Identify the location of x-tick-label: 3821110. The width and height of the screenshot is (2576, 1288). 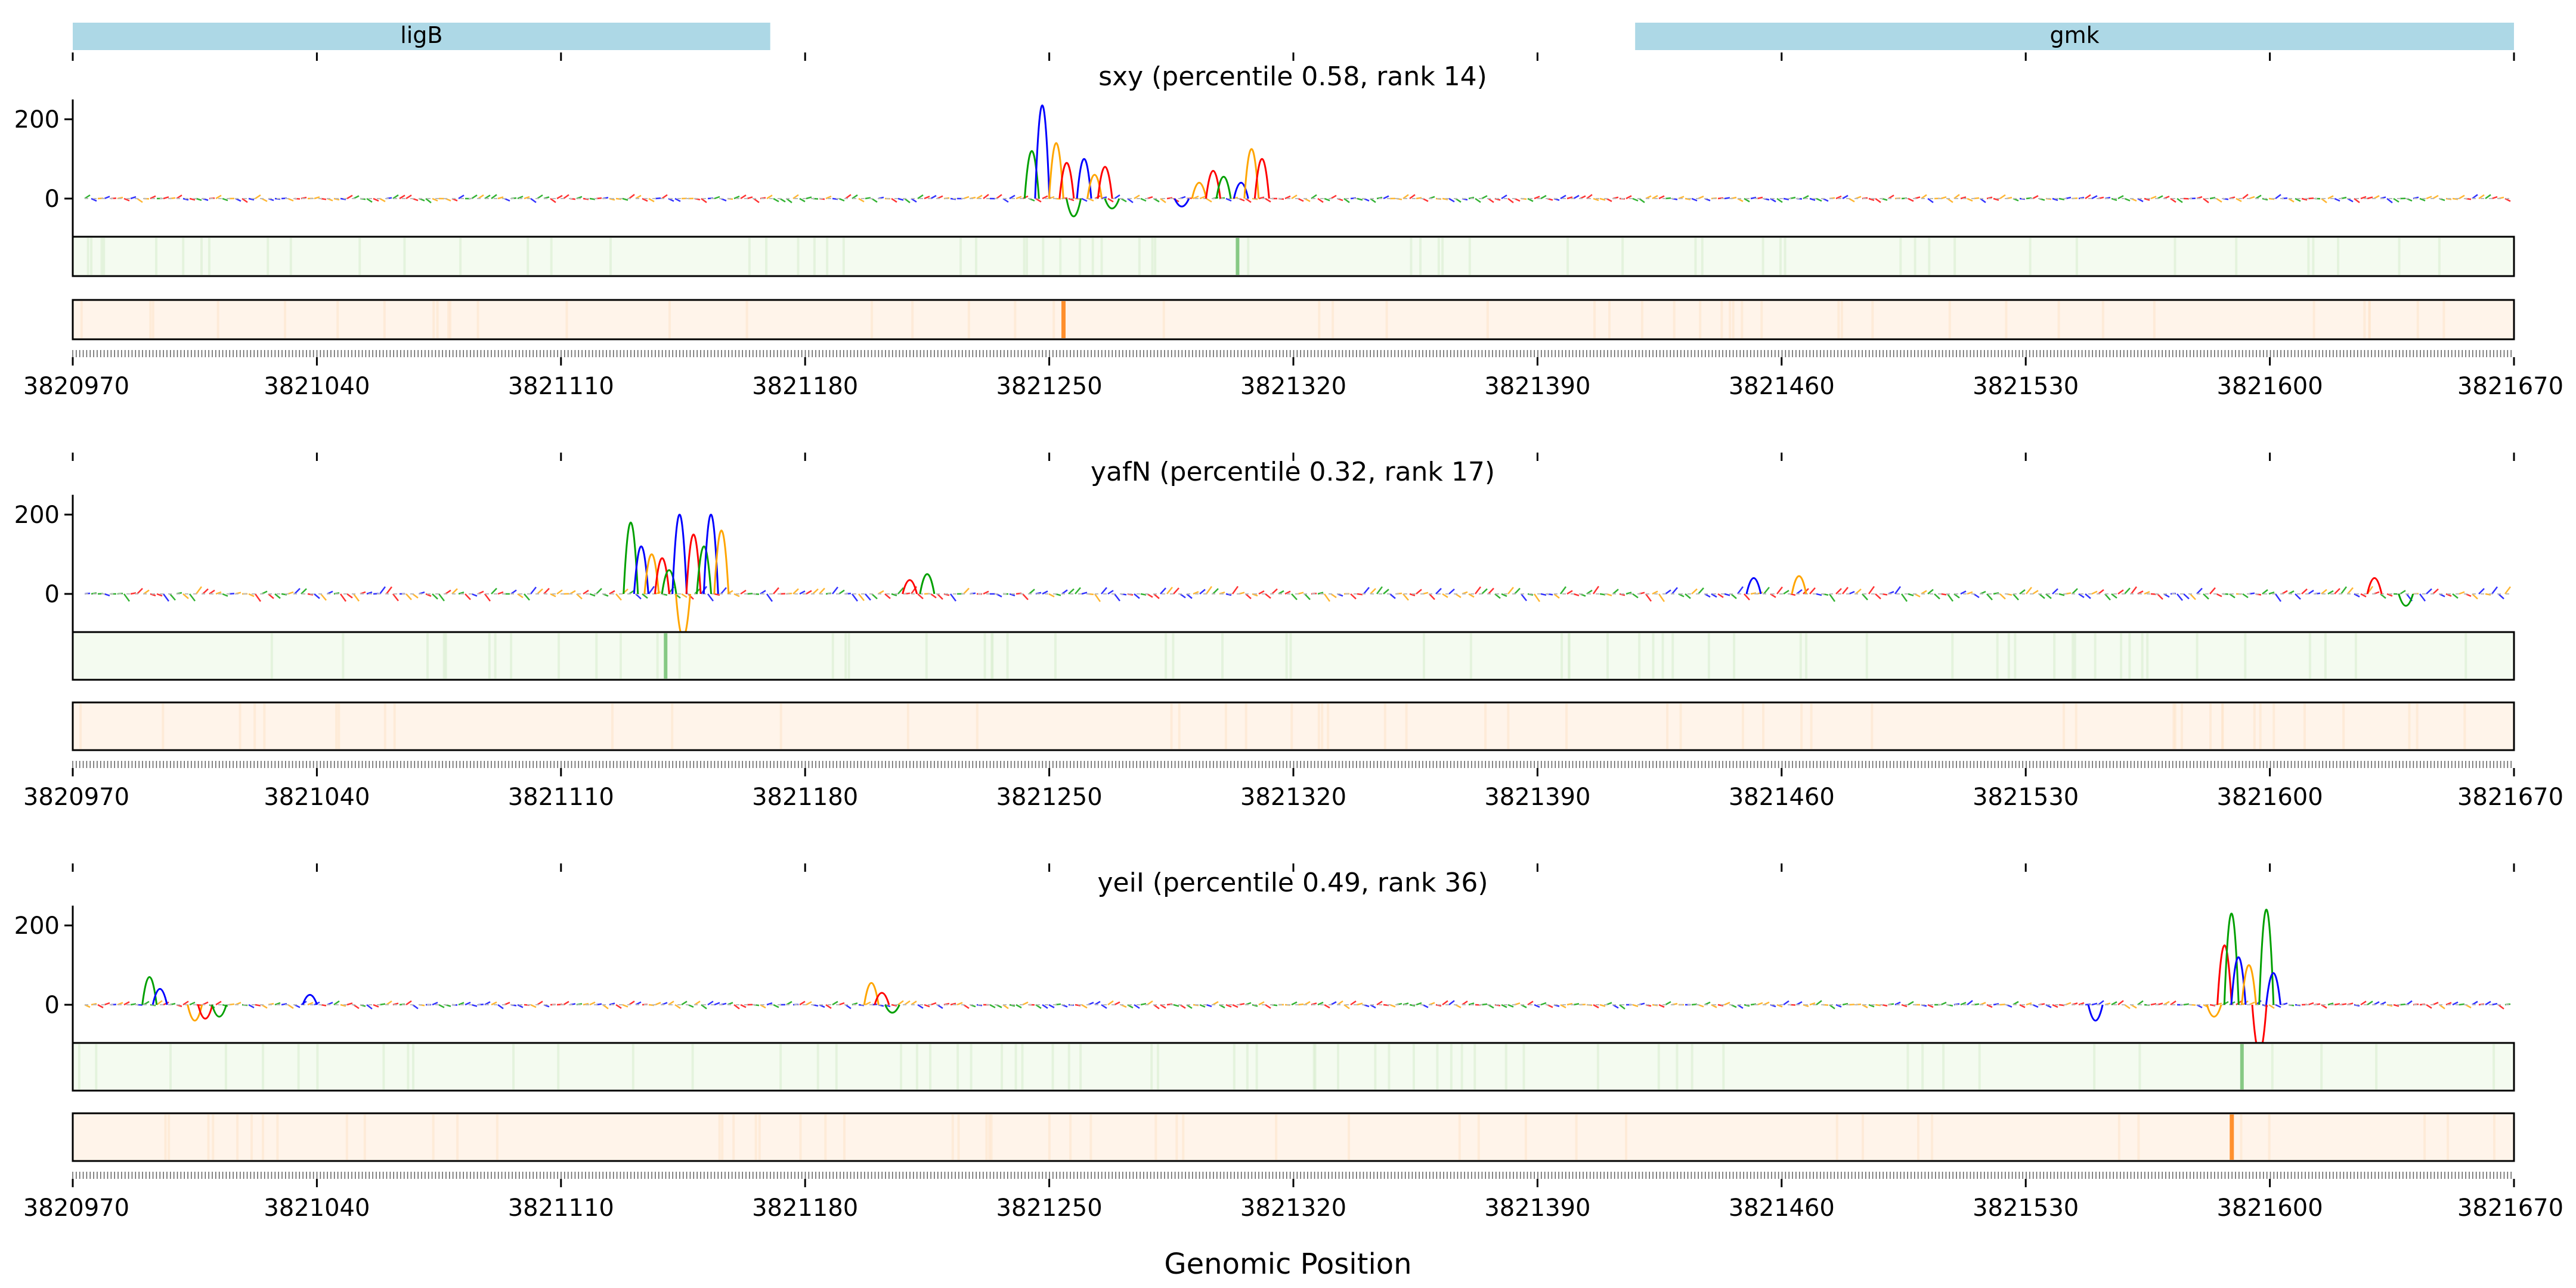
(561, 797).